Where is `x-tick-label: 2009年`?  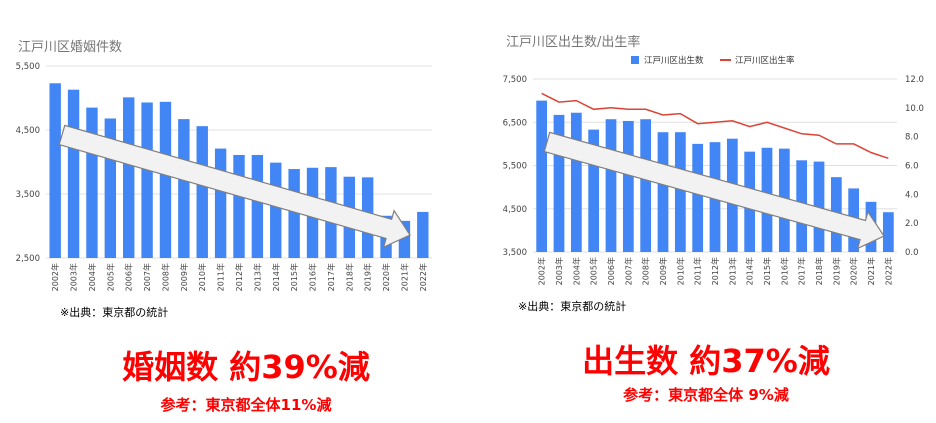 x-tick-label: 2009年 is located at coordinates (663, 271).